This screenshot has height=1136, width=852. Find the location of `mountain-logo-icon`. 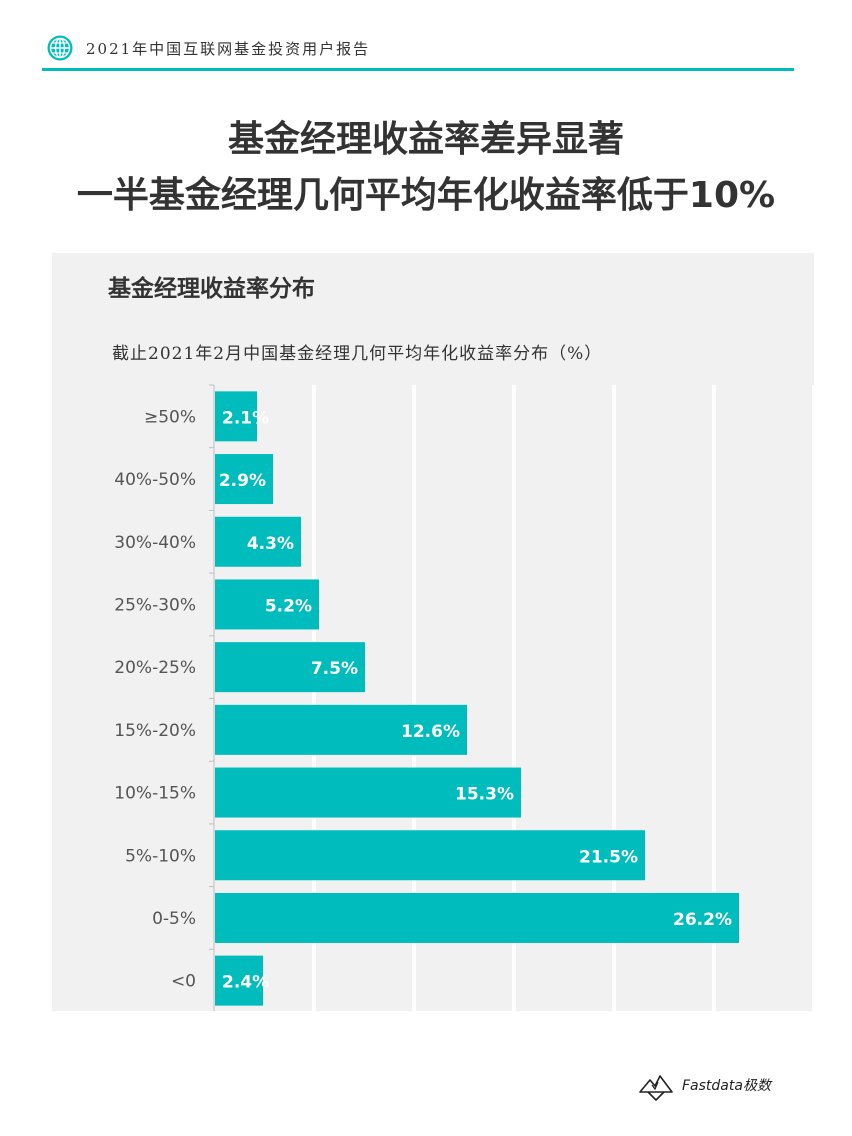

mountain-logo-icon is located at coordinates (656, 1088).